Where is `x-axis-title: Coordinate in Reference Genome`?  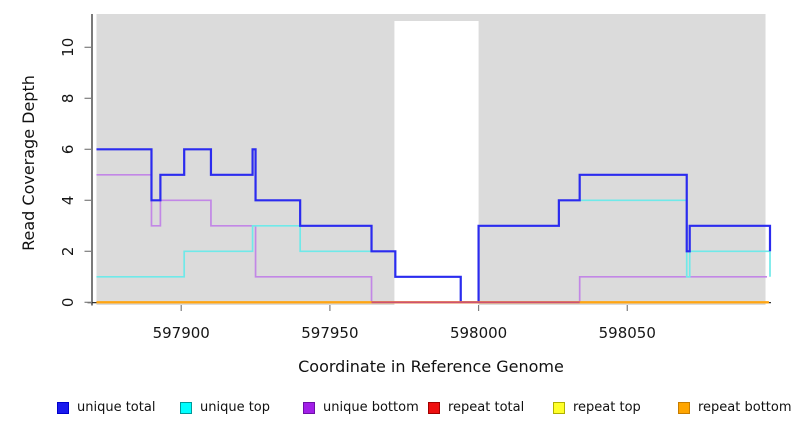
x-axis-title: Coordinate in Reference Genome is located at coordinates (431, 366).